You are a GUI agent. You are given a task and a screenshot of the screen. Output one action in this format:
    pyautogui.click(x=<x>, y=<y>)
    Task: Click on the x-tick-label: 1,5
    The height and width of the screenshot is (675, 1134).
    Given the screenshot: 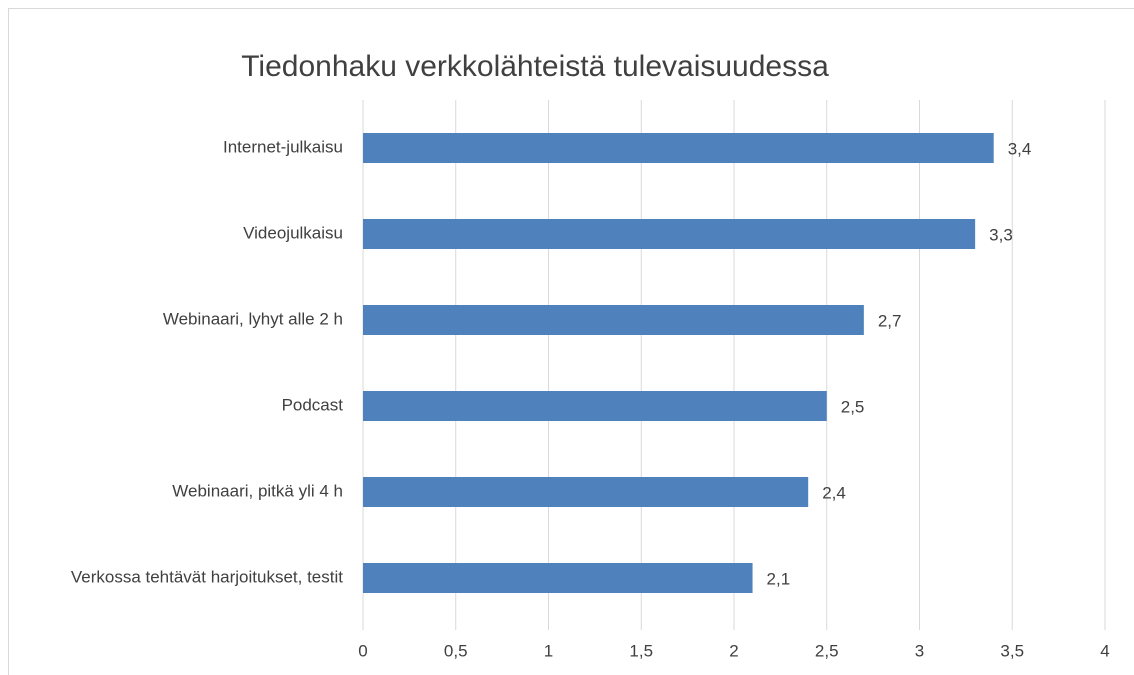 What is the action you would take?
    pyautogui.click(x=641, y=650)
    